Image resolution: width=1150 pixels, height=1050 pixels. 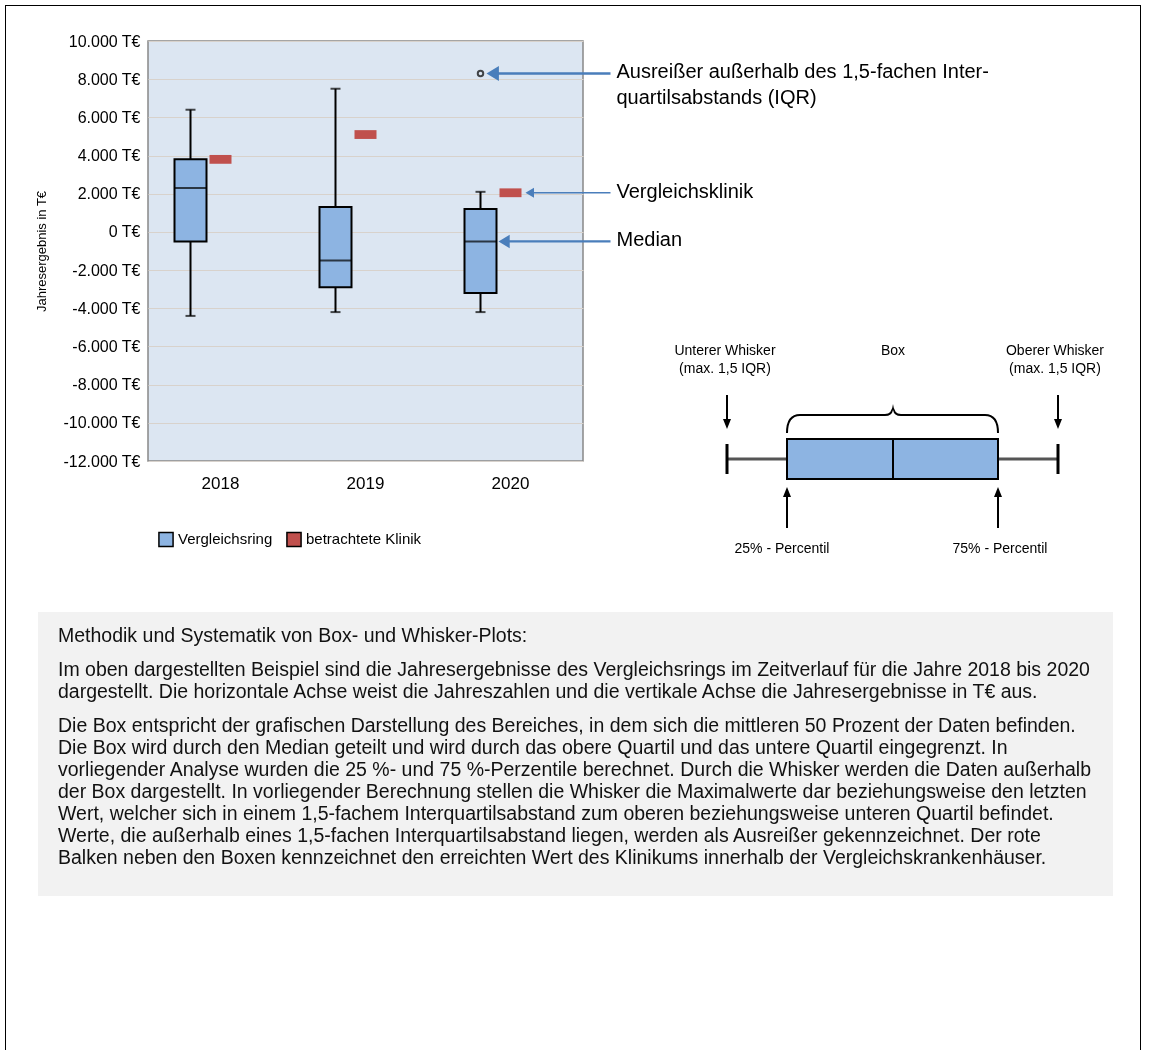 What do you see at coordinates (106, 308) in the screenshot?
I see `y-tick-label: -4.000 T€` at bounding box center [106, 308].